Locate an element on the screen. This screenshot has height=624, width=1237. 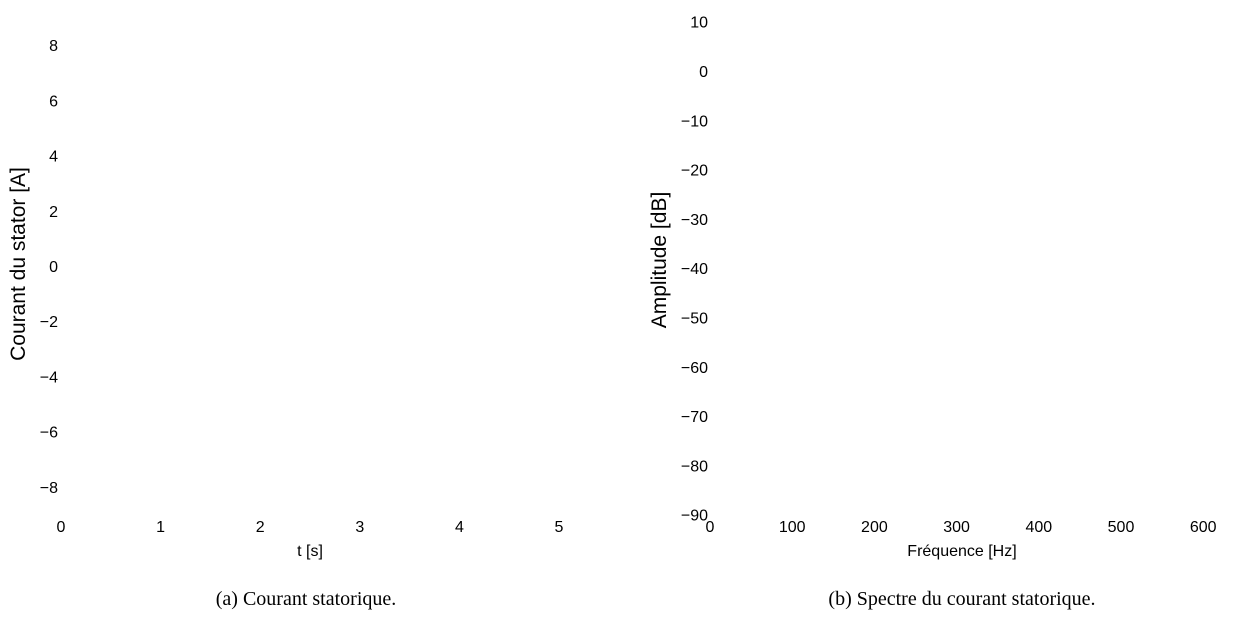
x-tick-label: 3 is located at coordinates (359, 527).